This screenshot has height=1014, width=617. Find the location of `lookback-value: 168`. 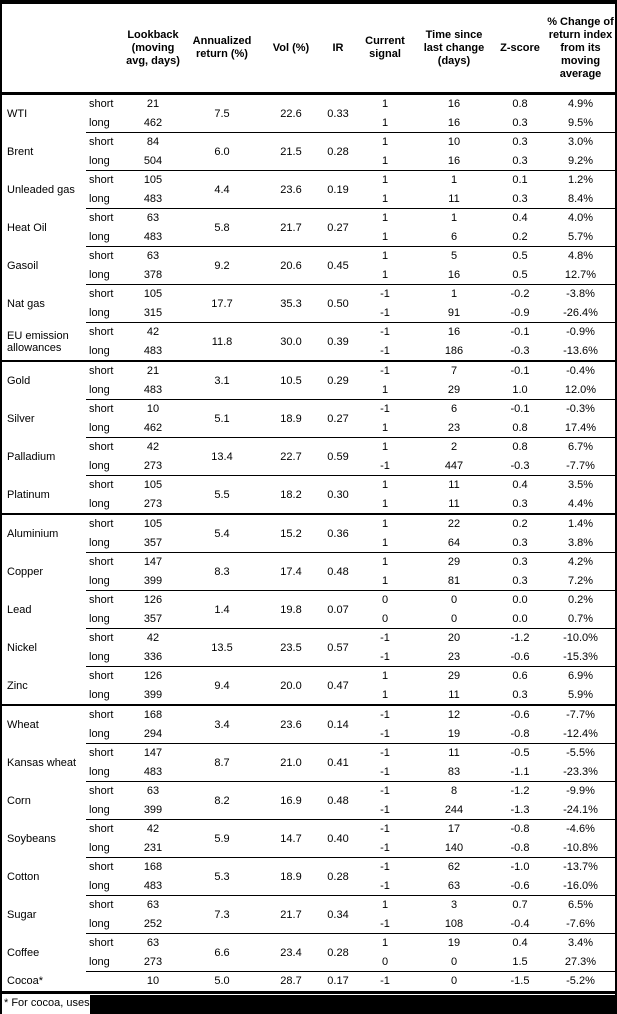

lookback-value: 168 is located at coordinates (153, 715).